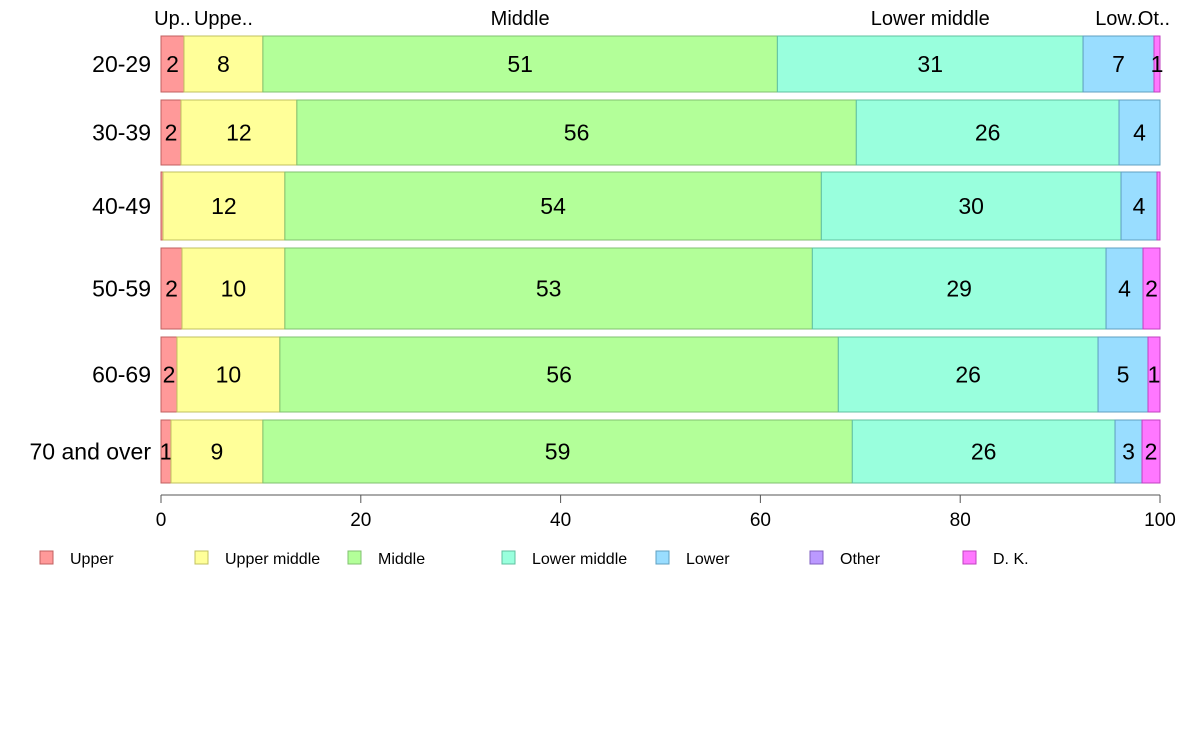  What do you see at coordinates (121, 289) in the screenshot?
I see `y-tick-label: 50-59` at bounding box center [121, 289].